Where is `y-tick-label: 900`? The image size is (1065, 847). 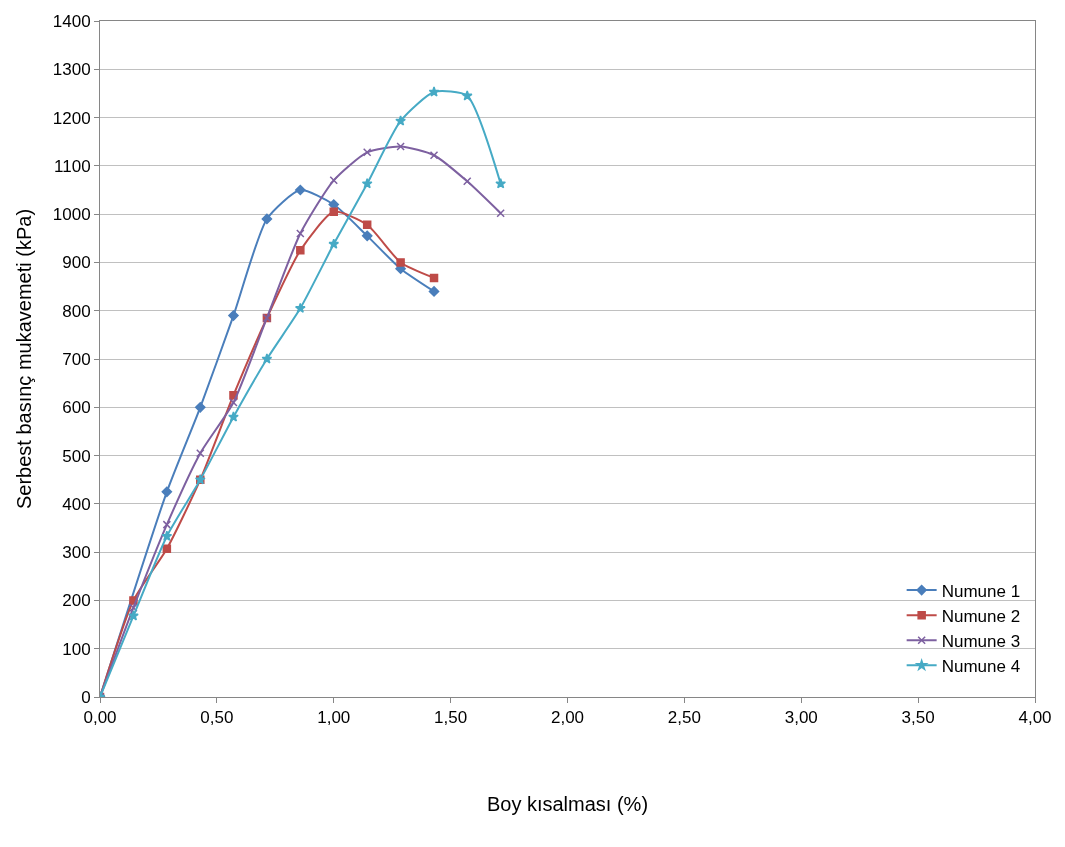 y-tick-label: 900 is located at coordinates (76, 263).